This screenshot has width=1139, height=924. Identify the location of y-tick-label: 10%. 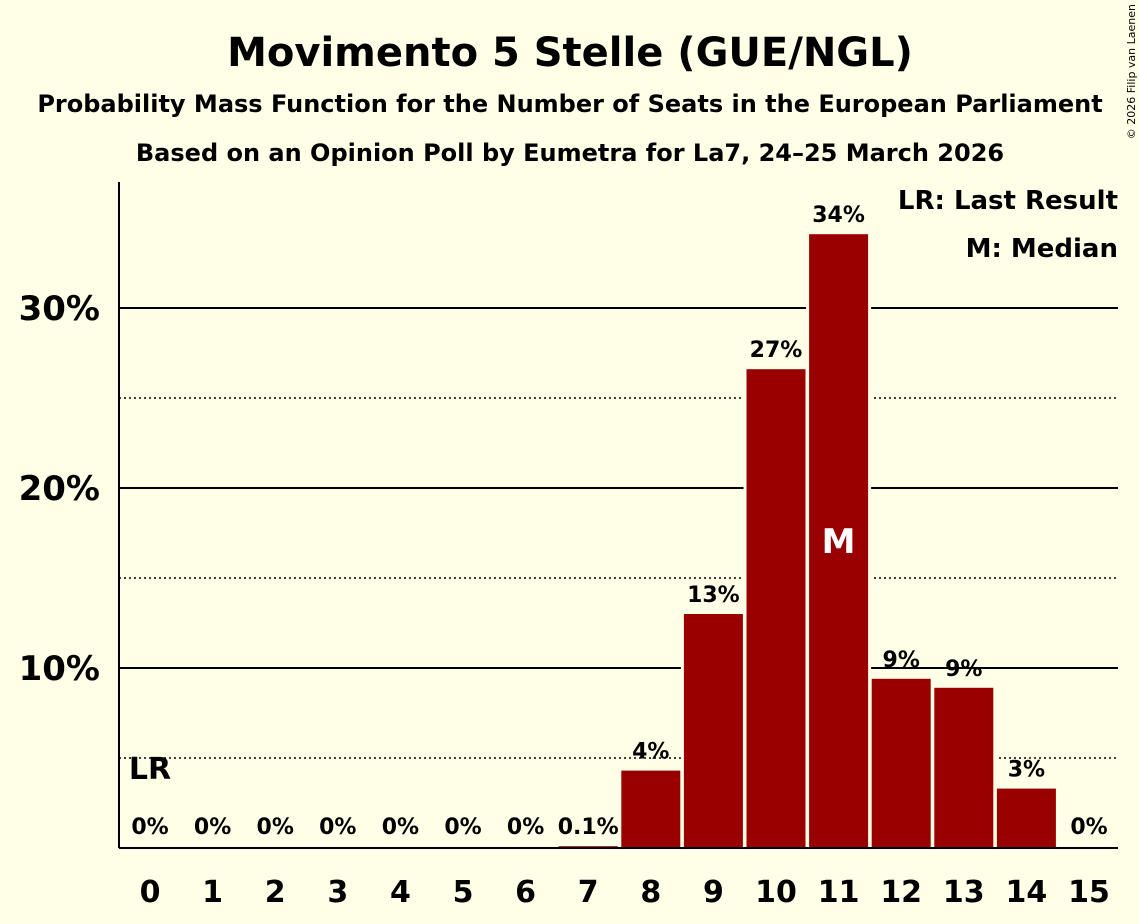
(59, 669).